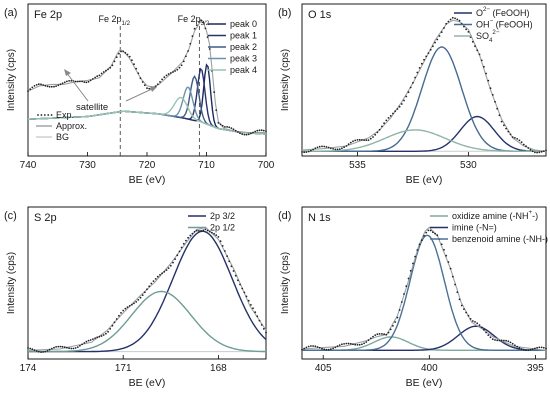  What do you see at coordinates (495, 32) in the screenshot?
I see `legend-label-part: 2−` at bounding box center [495, 32].